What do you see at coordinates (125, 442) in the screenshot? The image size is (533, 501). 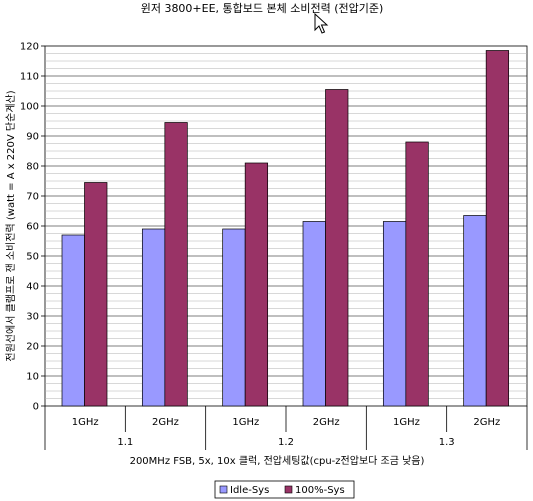 I see `x-group-label: 1.1` at bounding box center [125, 442].